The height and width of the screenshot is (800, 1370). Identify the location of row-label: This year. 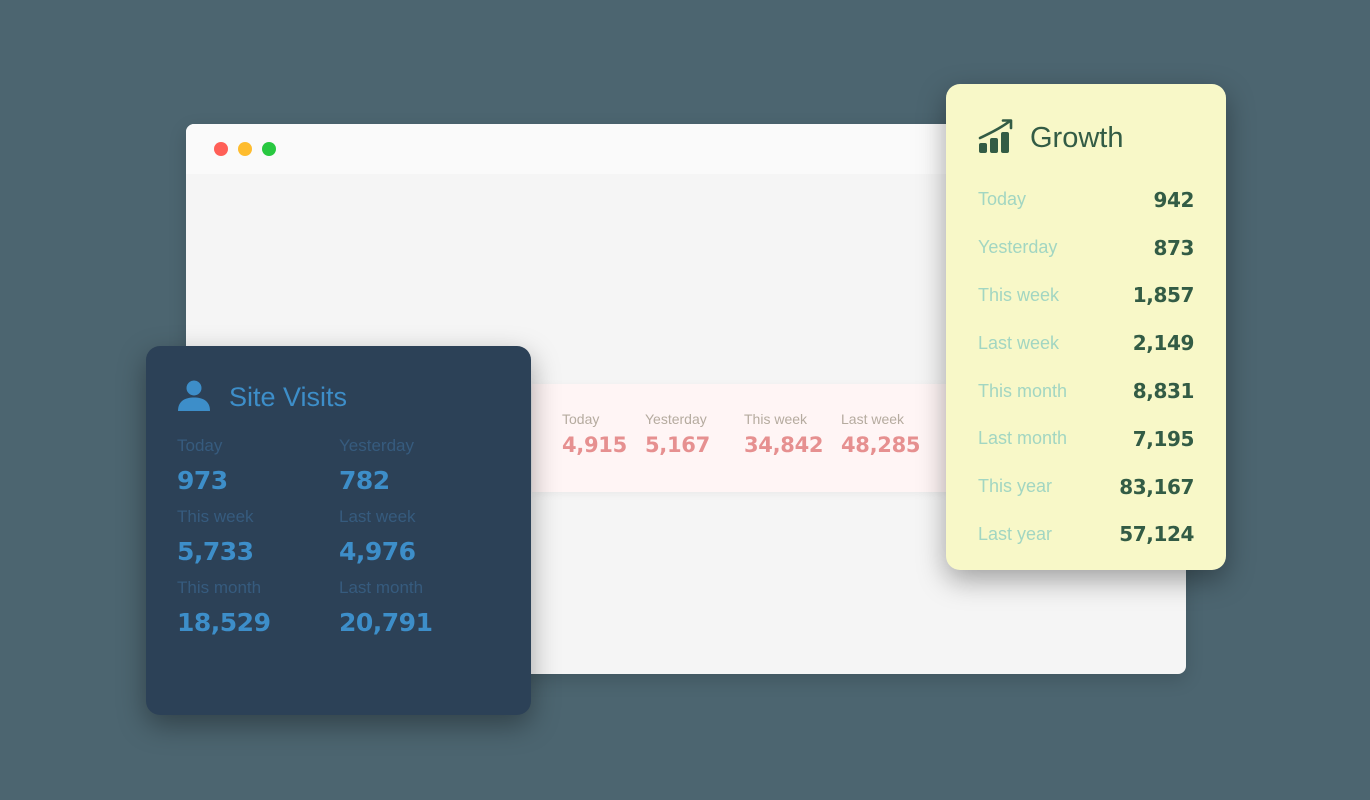
(1015, 486).